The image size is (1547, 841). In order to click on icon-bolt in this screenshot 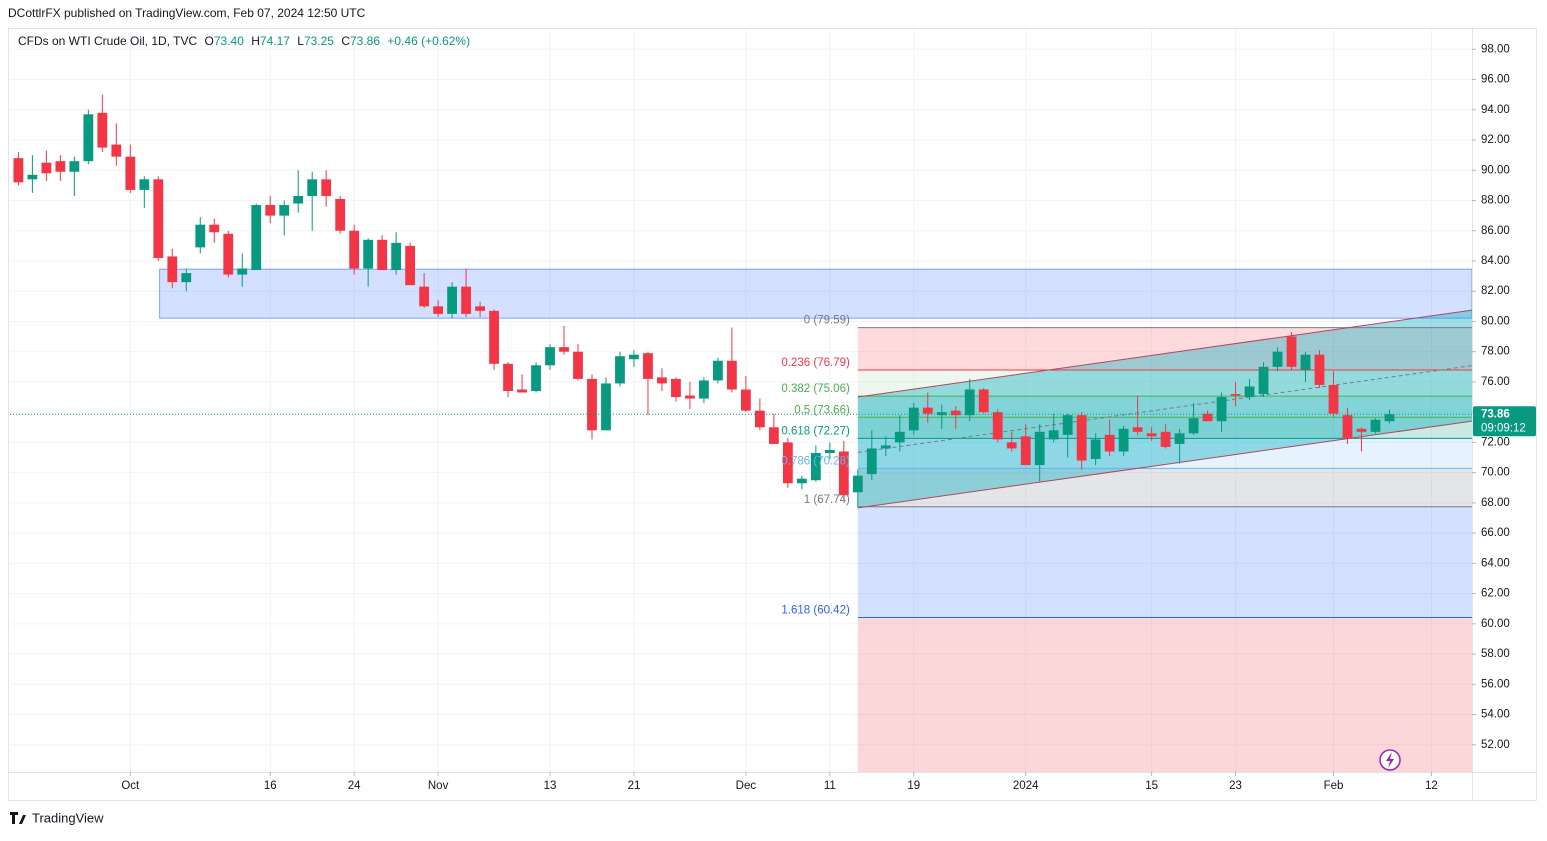, I will do `click(1390, 760)`.